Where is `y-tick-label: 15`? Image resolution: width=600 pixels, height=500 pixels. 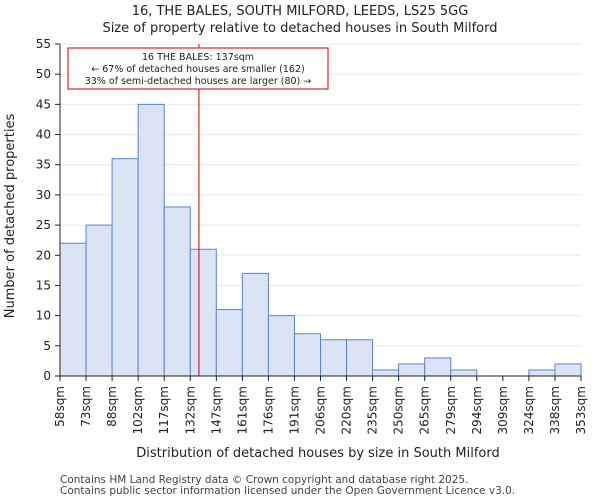 y-tick-label: 15 is located at coordinates (43, 285).